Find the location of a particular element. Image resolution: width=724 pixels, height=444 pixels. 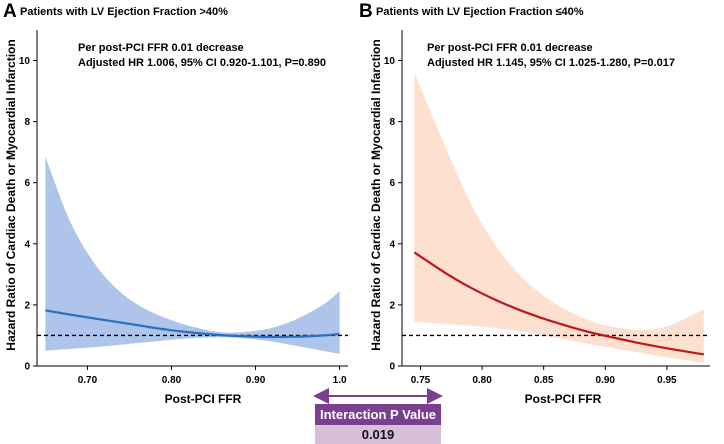

x-tick-label: 1.0 is located at coordinates (340, 380).